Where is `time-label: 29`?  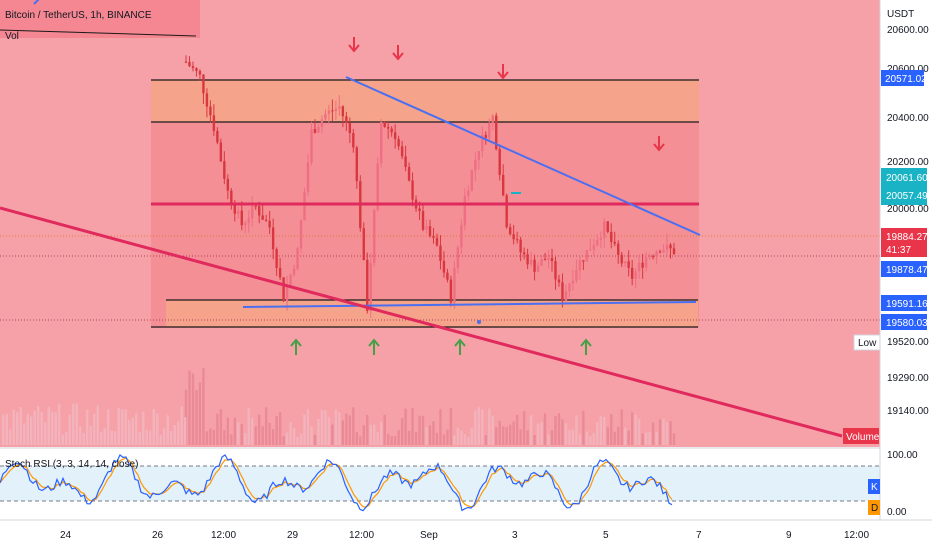
time-label: 29 is located at coordinates (293, 535).